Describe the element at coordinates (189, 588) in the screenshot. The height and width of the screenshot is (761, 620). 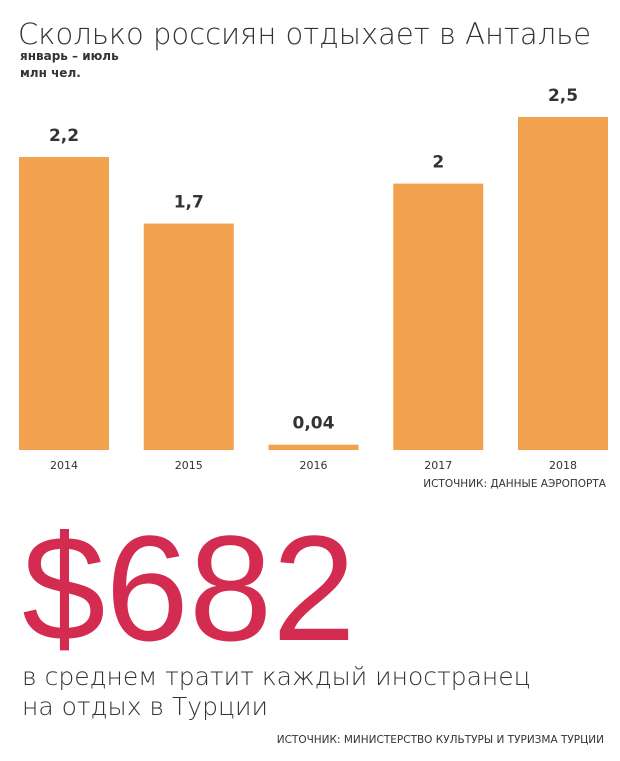
I see `highlight-figure: $682` at that location.